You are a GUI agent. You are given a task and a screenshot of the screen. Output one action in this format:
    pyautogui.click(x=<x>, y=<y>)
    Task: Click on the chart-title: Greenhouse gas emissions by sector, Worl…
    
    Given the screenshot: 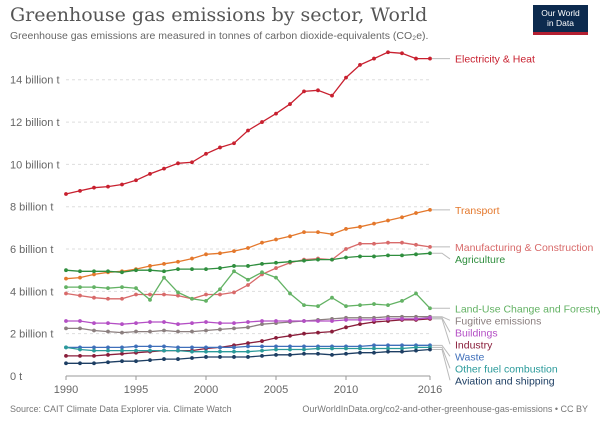 What is the action you would take?
    pyautogui.click(x=219, y=15)
    